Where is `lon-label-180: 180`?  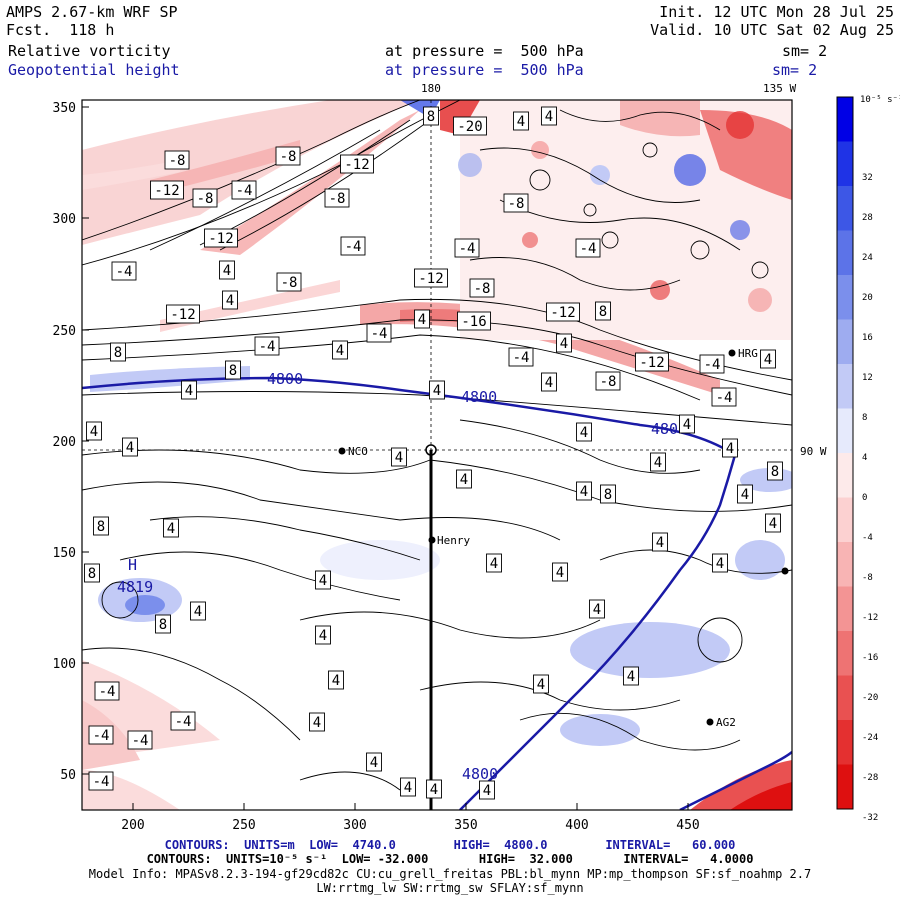 lon-label-180: 180 is located at coordinates (431, 88).